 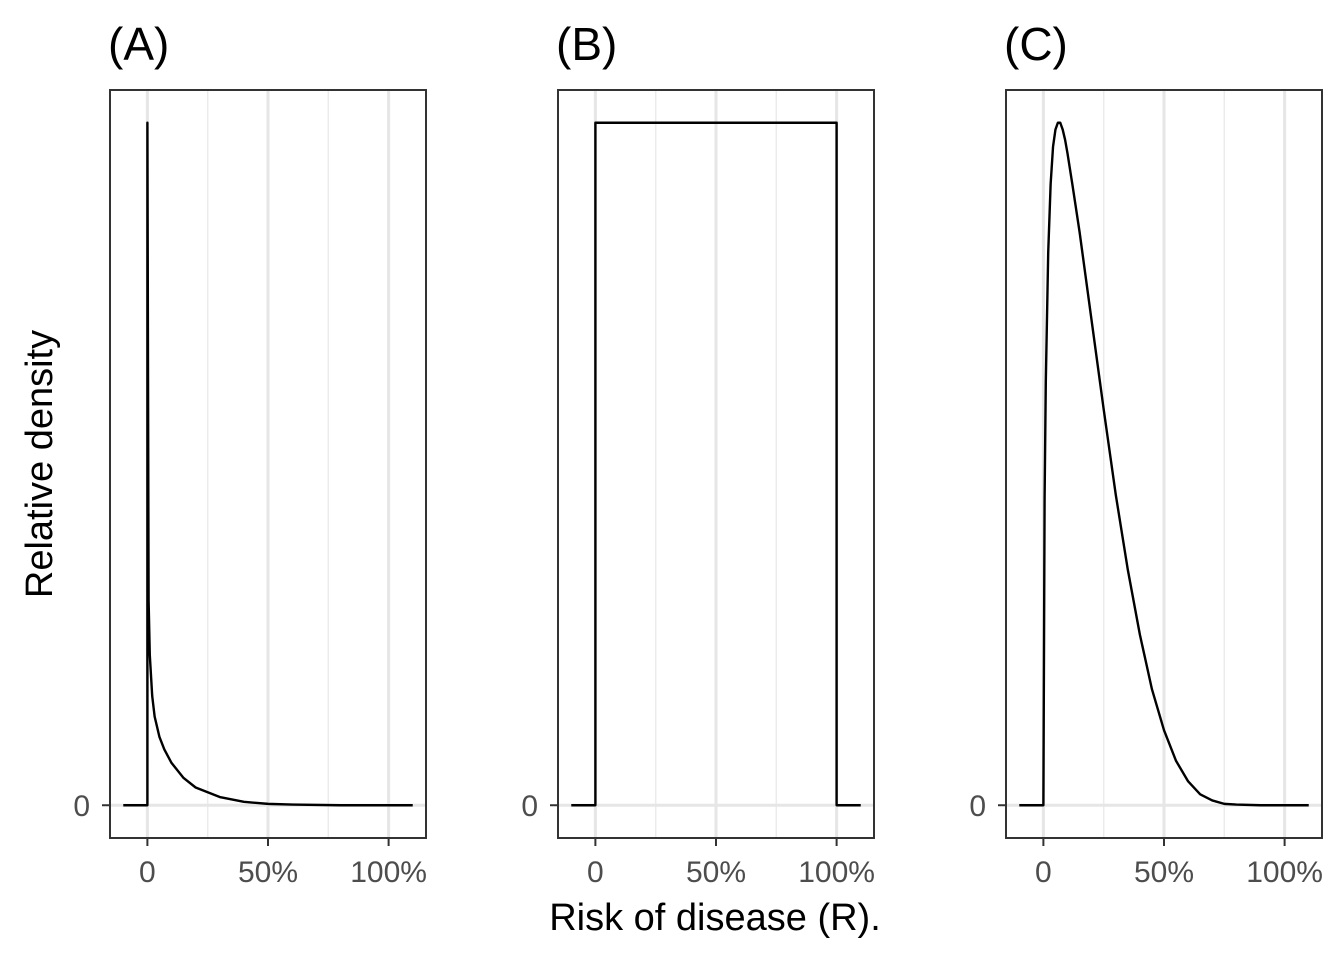 I want to click on x-axis-title: Risk of disease (R)., so click(x=715, y=918).